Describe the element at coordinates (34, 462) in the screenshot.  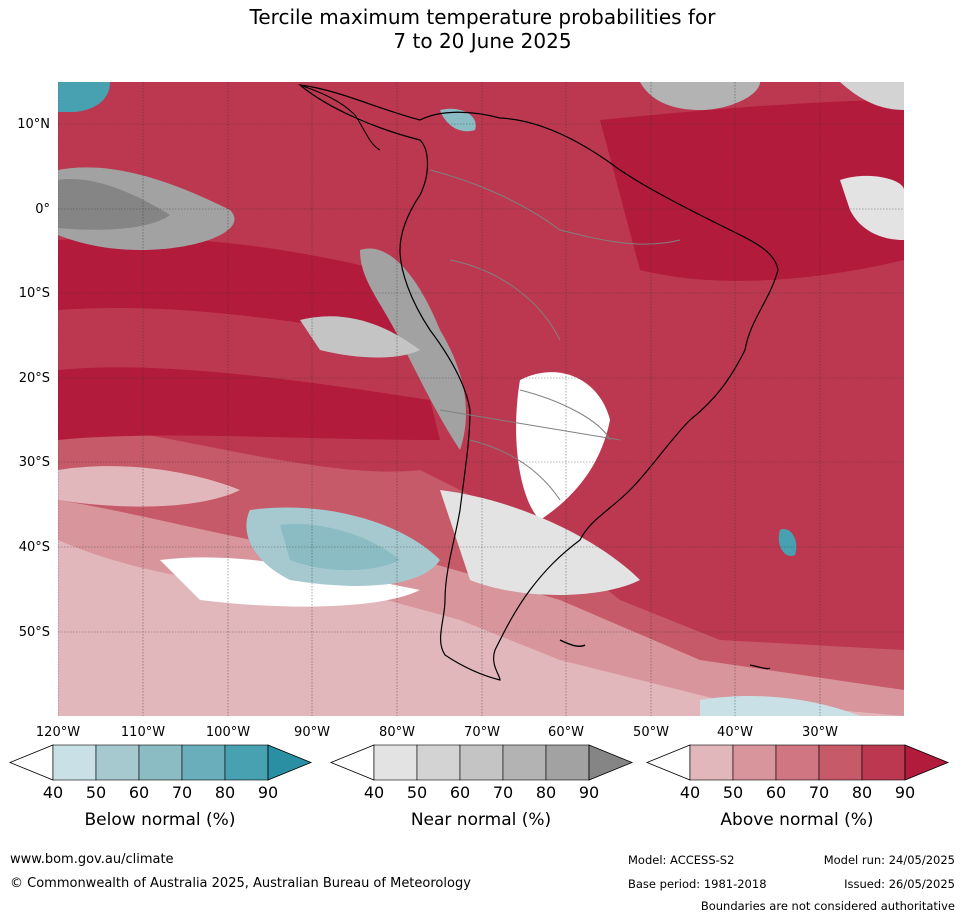
I see `lat-label: 30°S` at that location.